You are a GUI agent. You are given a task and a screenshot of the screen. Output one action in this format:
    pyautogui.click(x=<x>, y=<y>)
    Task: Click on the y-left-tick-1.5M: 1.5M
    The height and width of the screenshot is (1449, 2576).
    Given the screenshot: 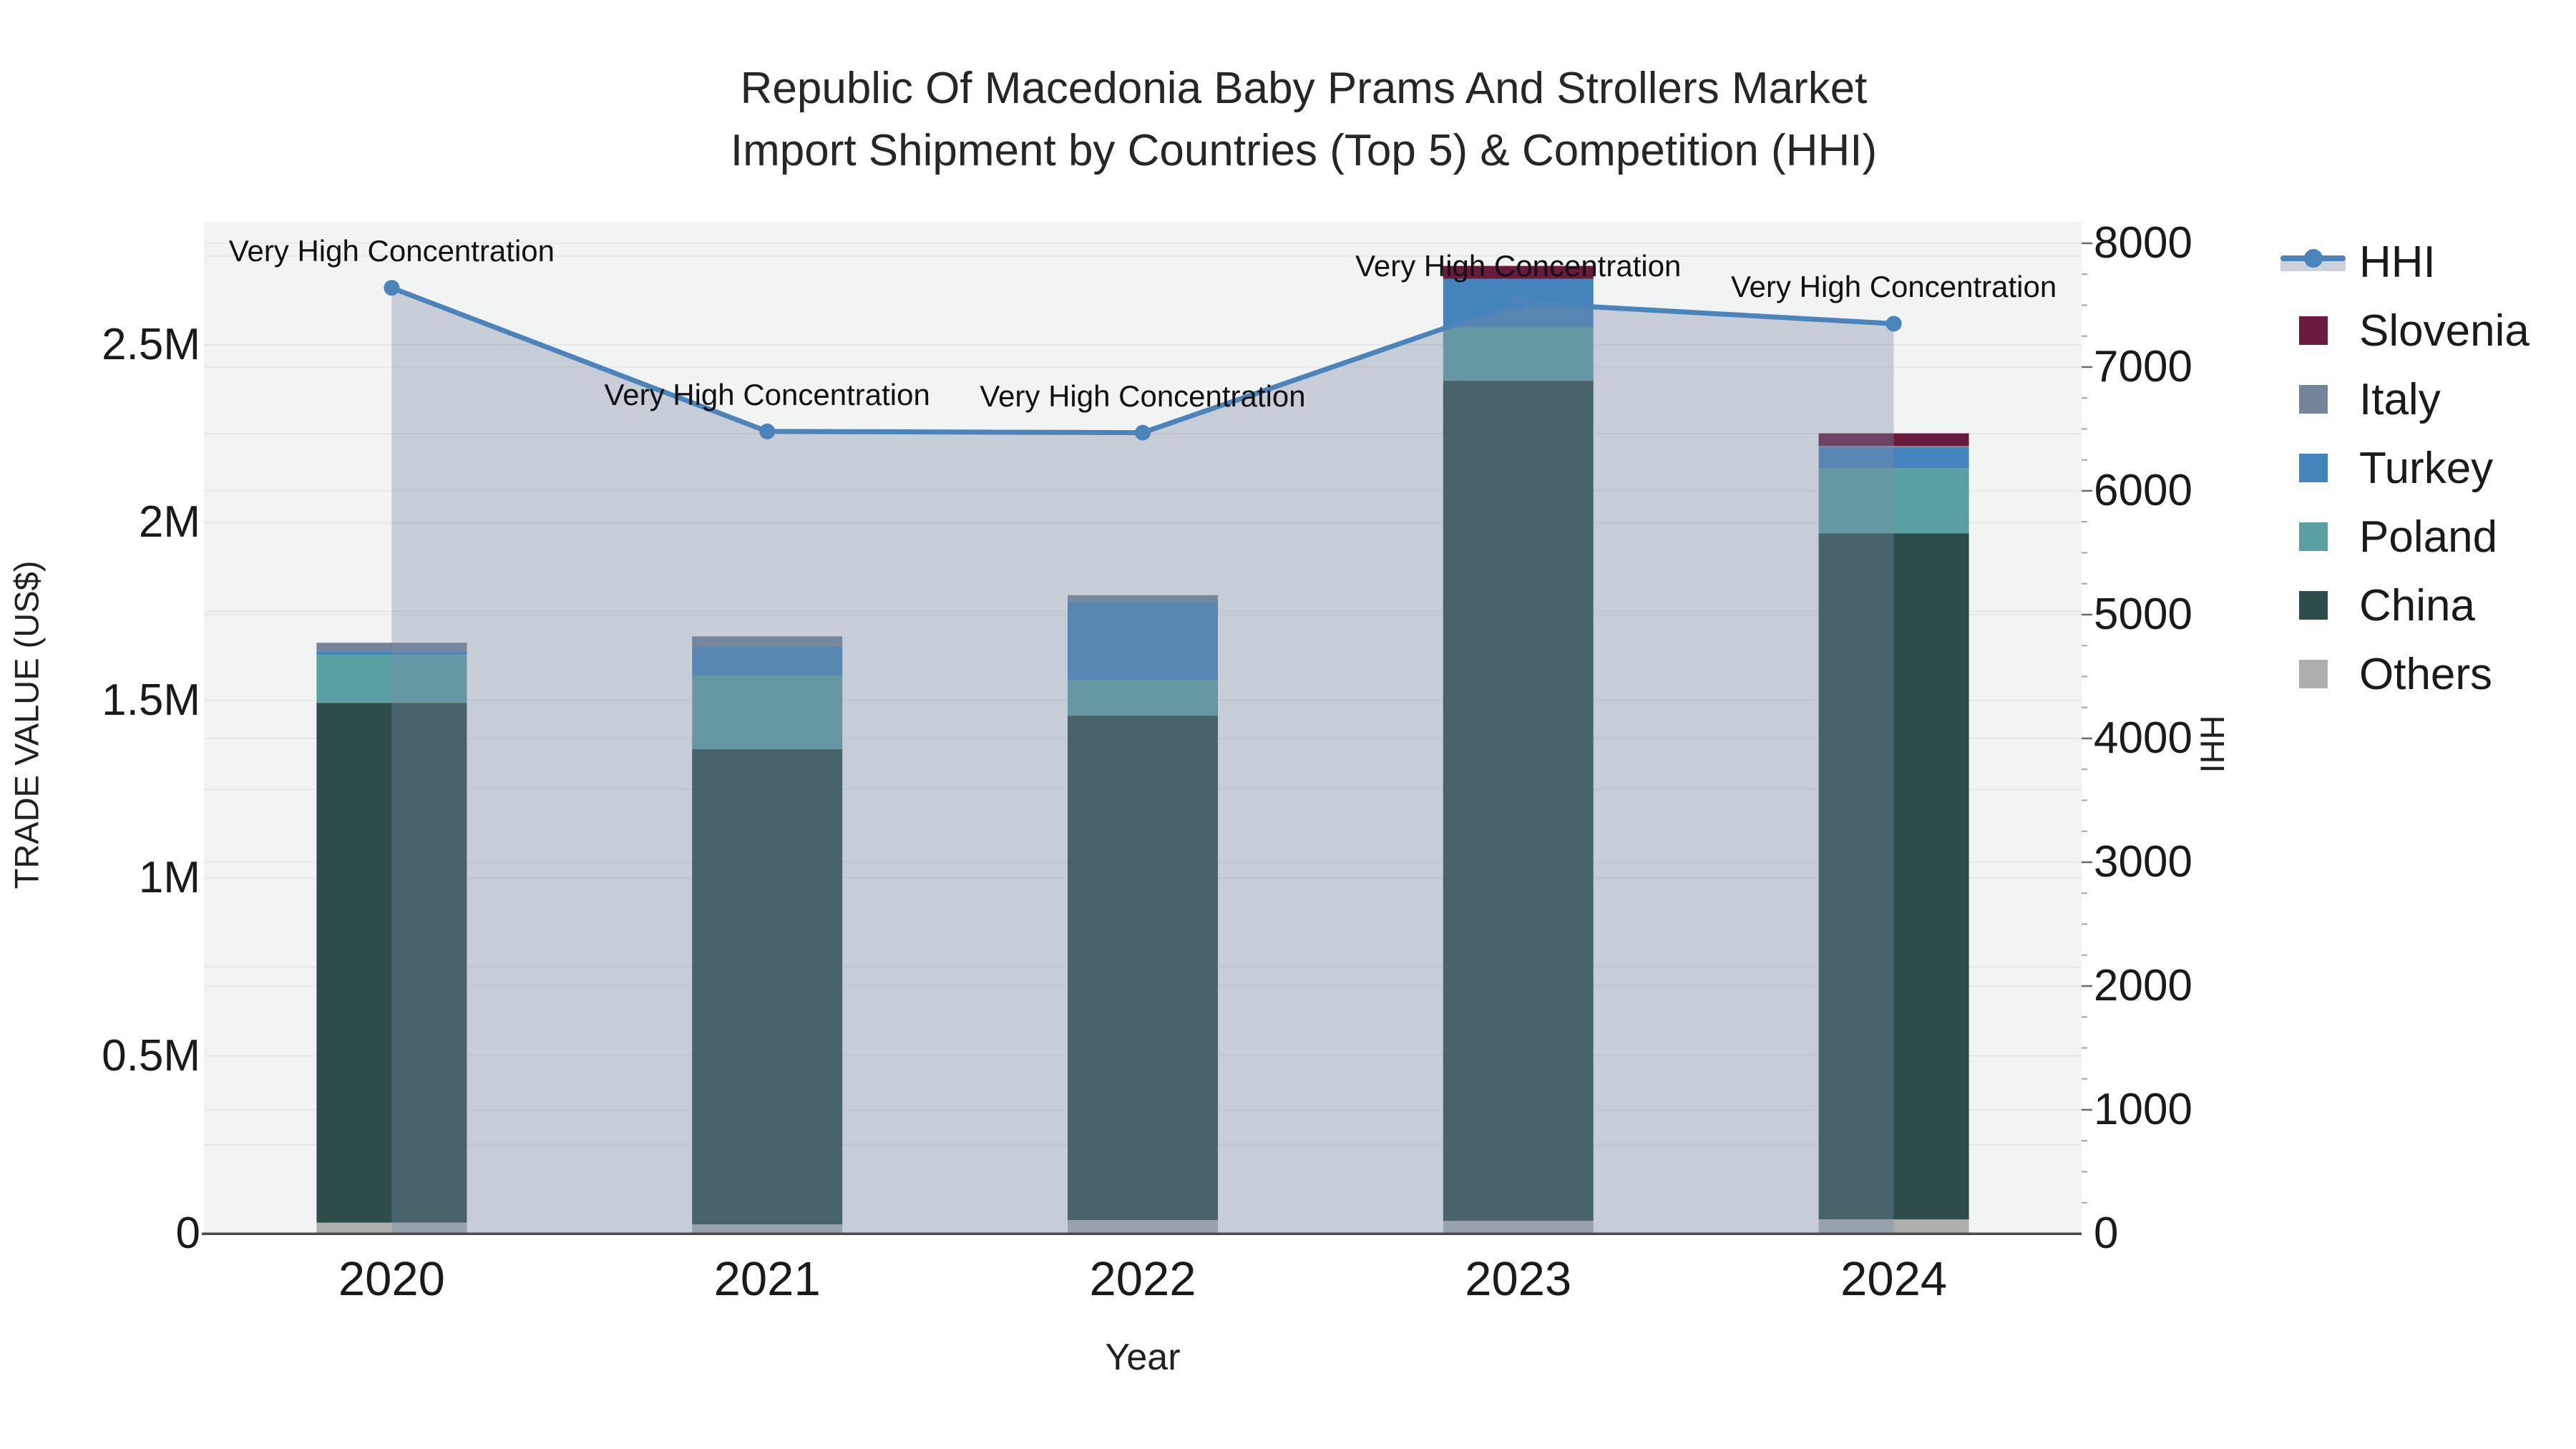 What is the action you would take?
    pyautogui.click(x=151, y=700)
    